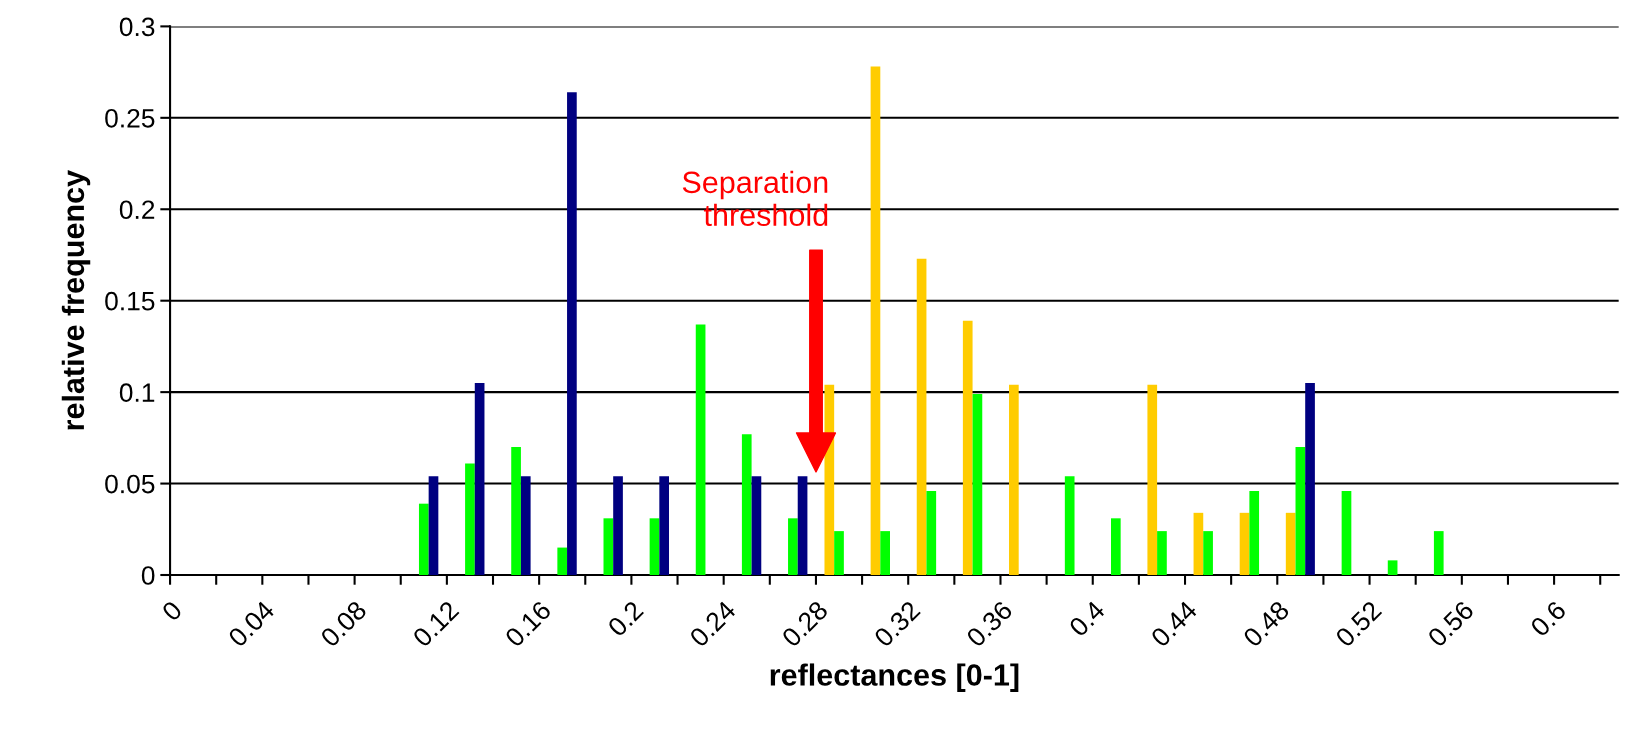 Image resolution: width=1640 pixels, height=754 pixels. What do you see at coordinates (172, 610) in the screenshot?
I see `x-tick-label: 0` at bounding box center [172, 610].